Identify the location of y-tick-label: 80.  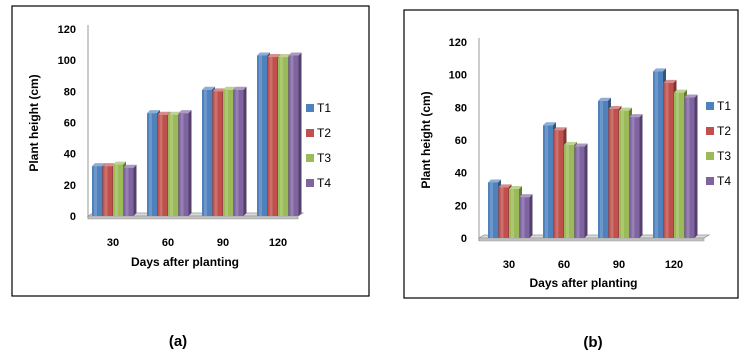
(70, 92).